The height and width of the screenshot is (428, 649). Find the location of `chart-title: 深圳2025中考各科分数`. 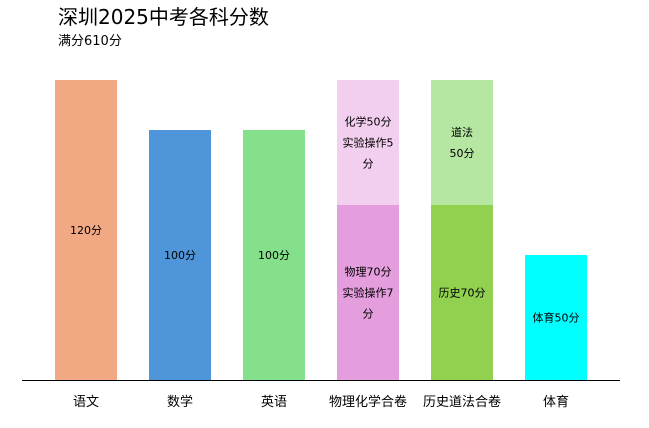

chart-title: 深圳2025中考各科分数 is located at coordinates (163, 17).